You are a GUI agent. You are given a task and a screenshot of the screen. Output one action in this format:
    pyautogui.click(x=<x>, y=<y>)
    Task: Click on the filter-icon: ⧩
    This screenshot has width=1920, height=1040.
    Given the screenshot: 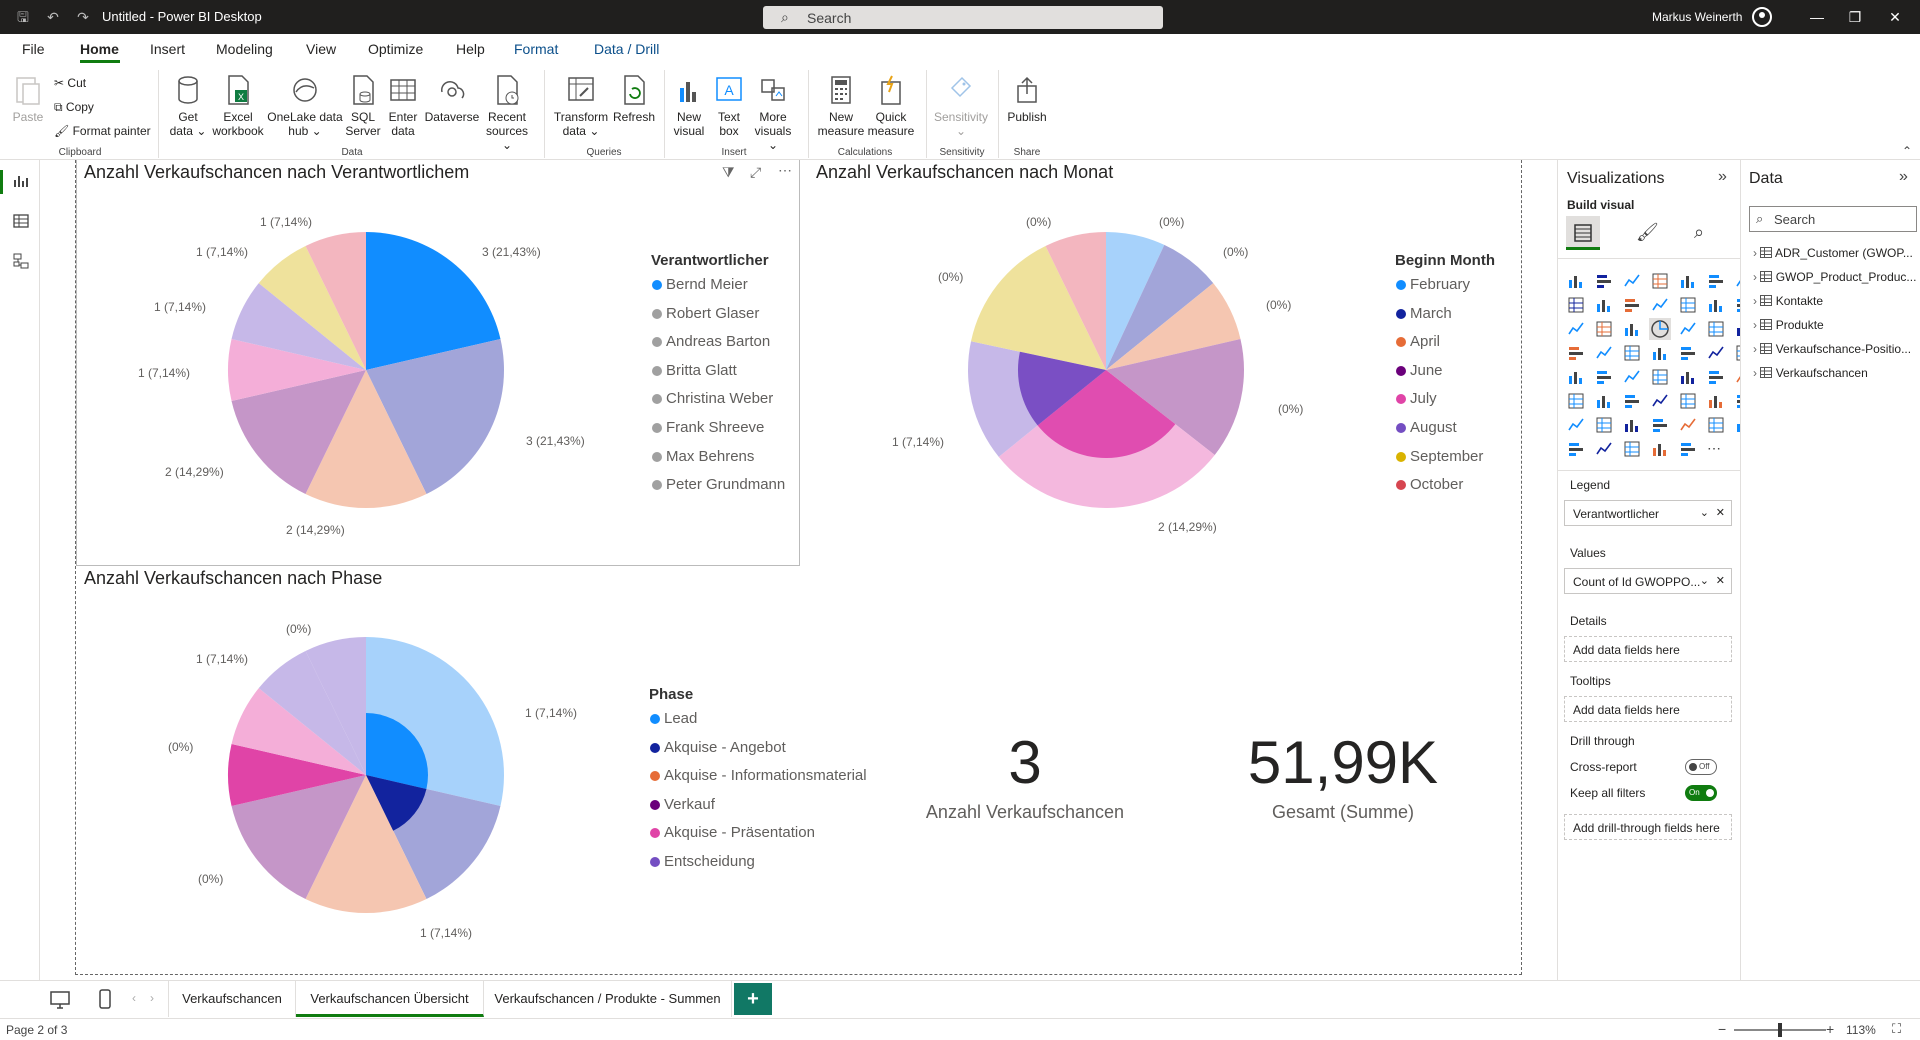 What is the action you would take?
    pyautogui.click(x=728, y=172)
    